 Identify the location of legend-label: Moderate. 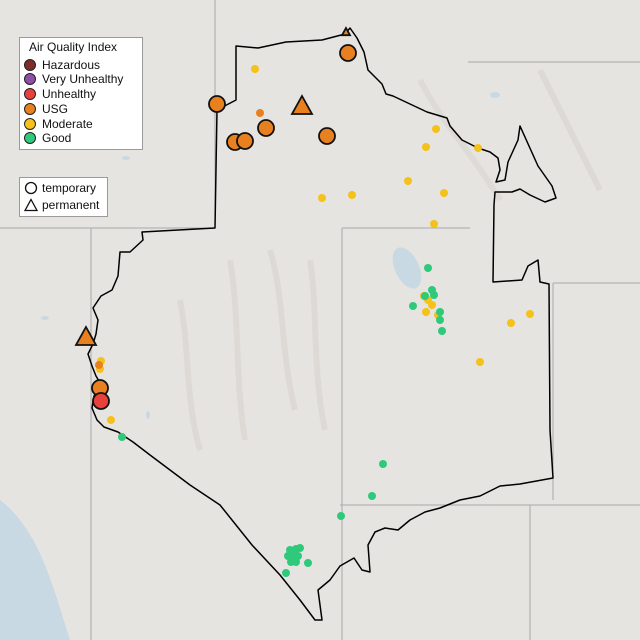
(67, 124).